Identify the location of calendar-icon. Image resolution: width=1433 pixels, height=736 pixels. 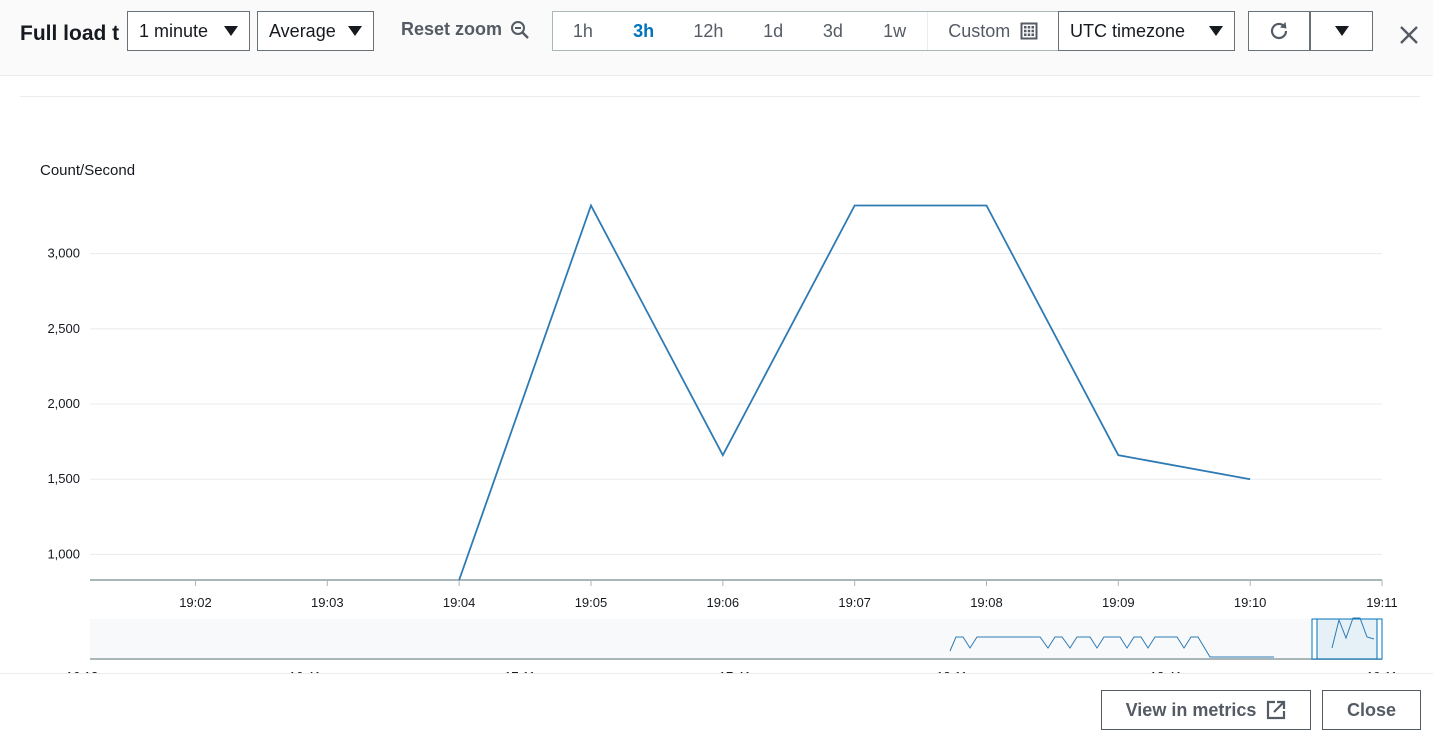
(1029, 31).